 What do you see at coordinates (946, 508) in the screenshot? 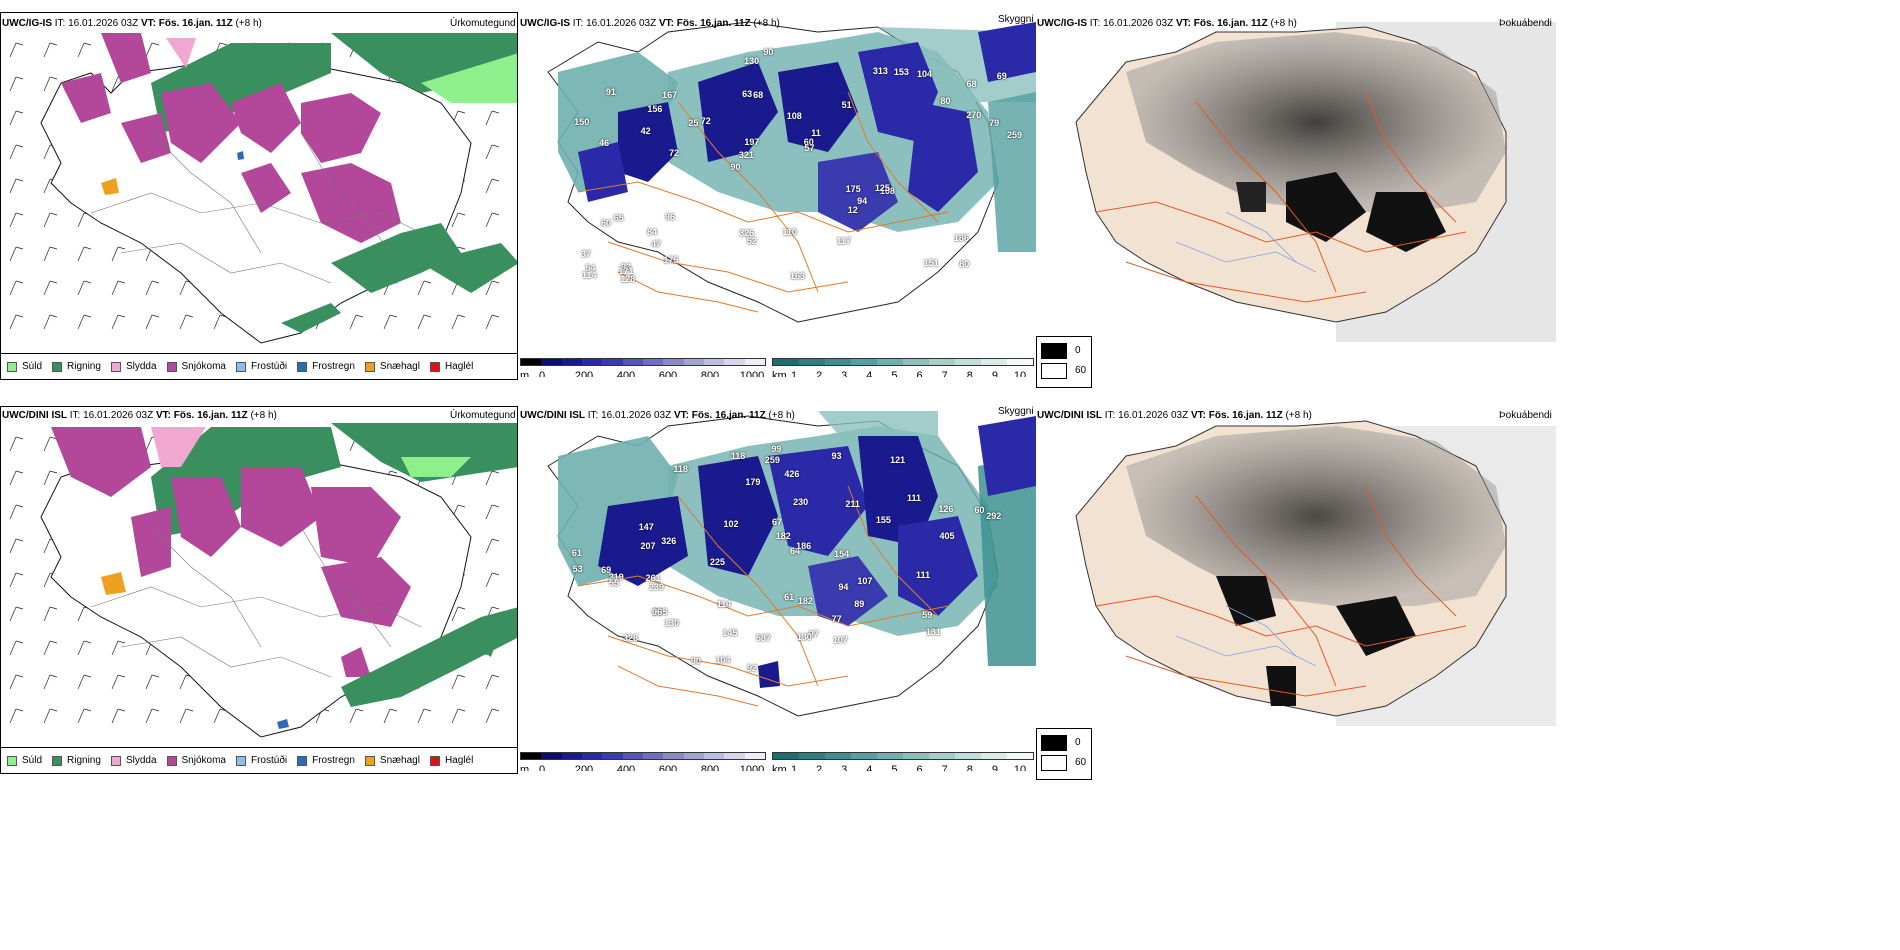
I see `visibility-value-label: 126` at bounding box center [946, 508].